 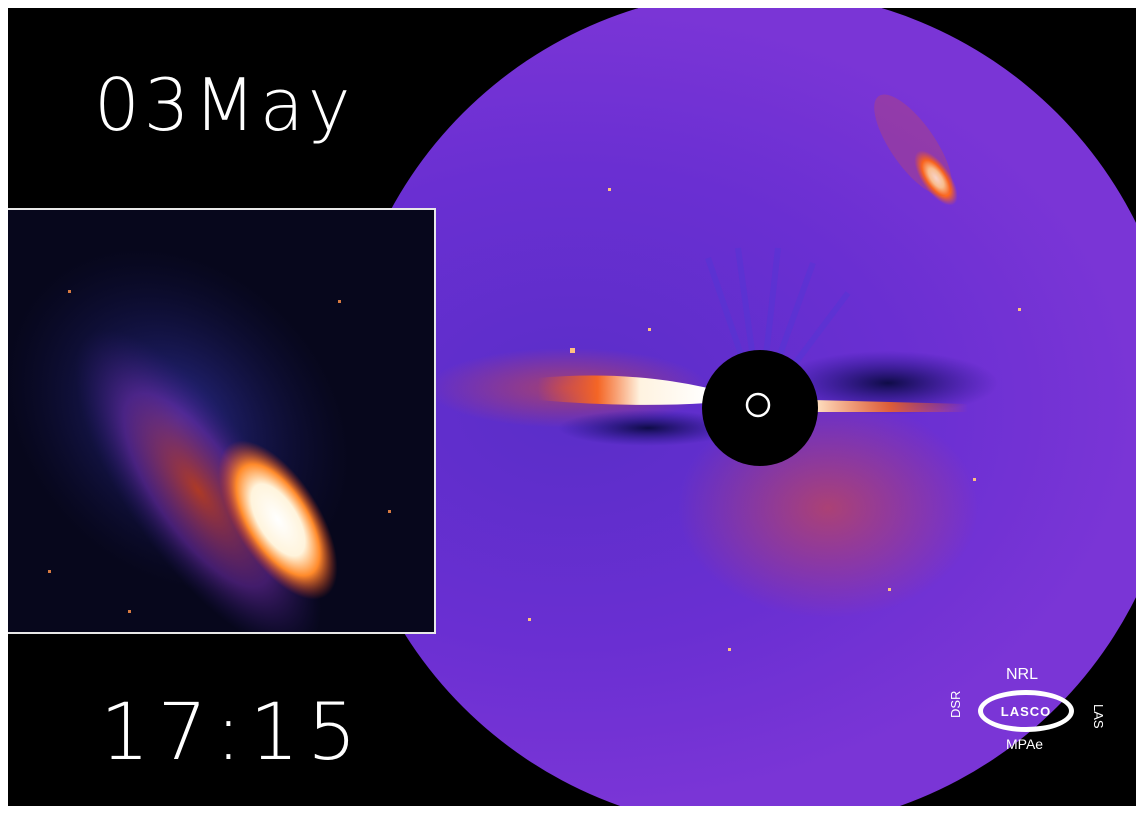 What do you see at coordinates (1025, 744) in the screenshot?
I see `logo-mpae-text: MPAe` at bounding box center [1025, 744].